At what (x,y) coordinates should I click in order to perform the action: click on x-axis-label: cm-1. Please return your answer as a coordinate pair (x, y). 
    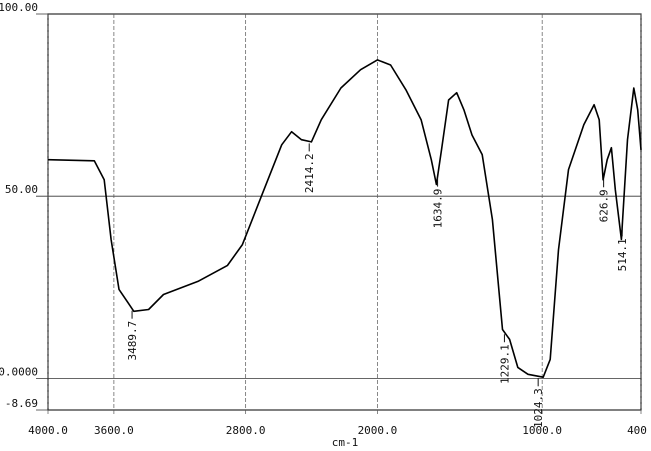
    Looking at the image, I should click on (345, 442).